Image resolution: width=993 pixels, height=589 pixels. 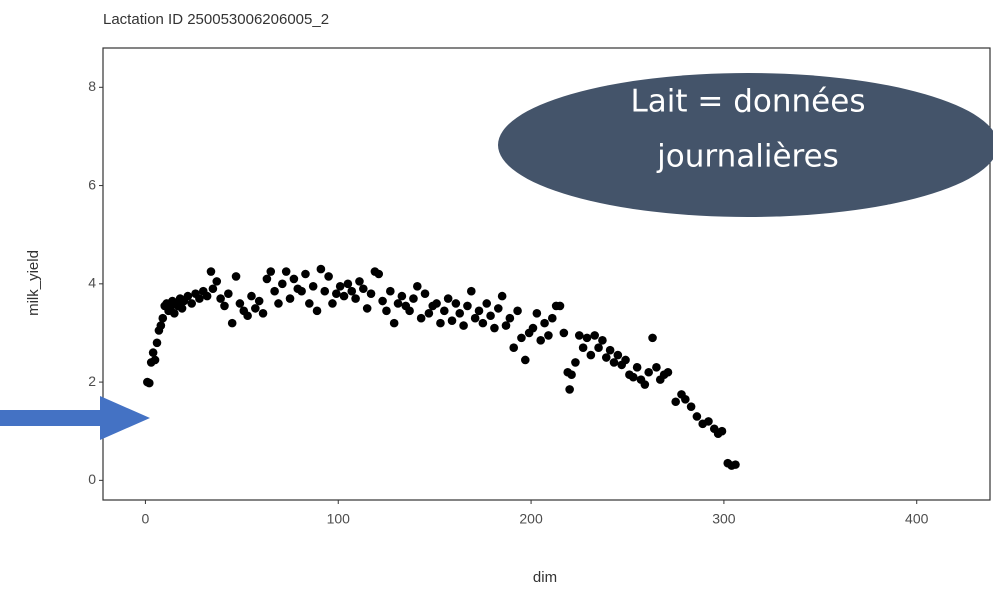 What do you see at coordinates (92, 86) in the screenshot?
I see `y-tick-label: 8` at bounding box center [92, 86].